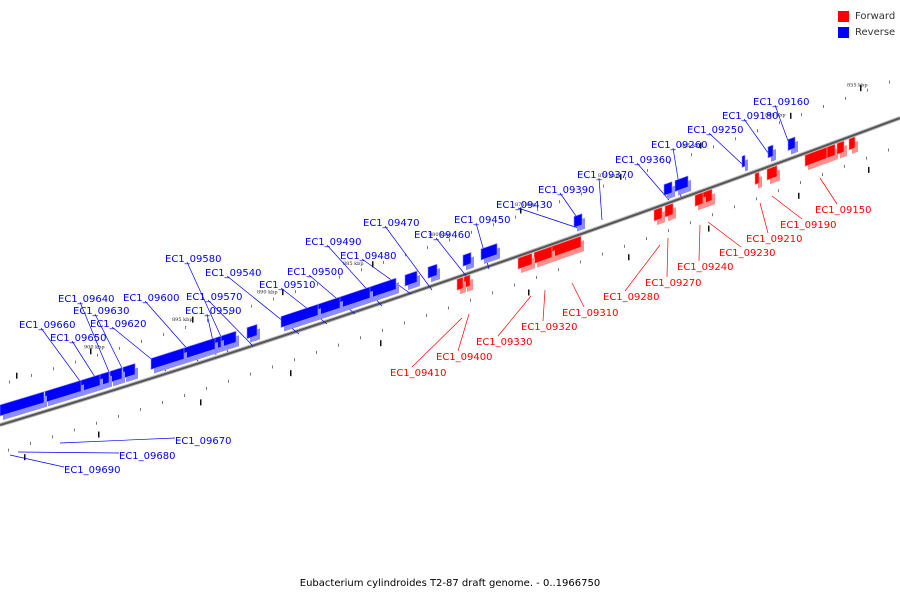 The image size is (900, 600). I want to click on forward-swatch, so click(843, 16).